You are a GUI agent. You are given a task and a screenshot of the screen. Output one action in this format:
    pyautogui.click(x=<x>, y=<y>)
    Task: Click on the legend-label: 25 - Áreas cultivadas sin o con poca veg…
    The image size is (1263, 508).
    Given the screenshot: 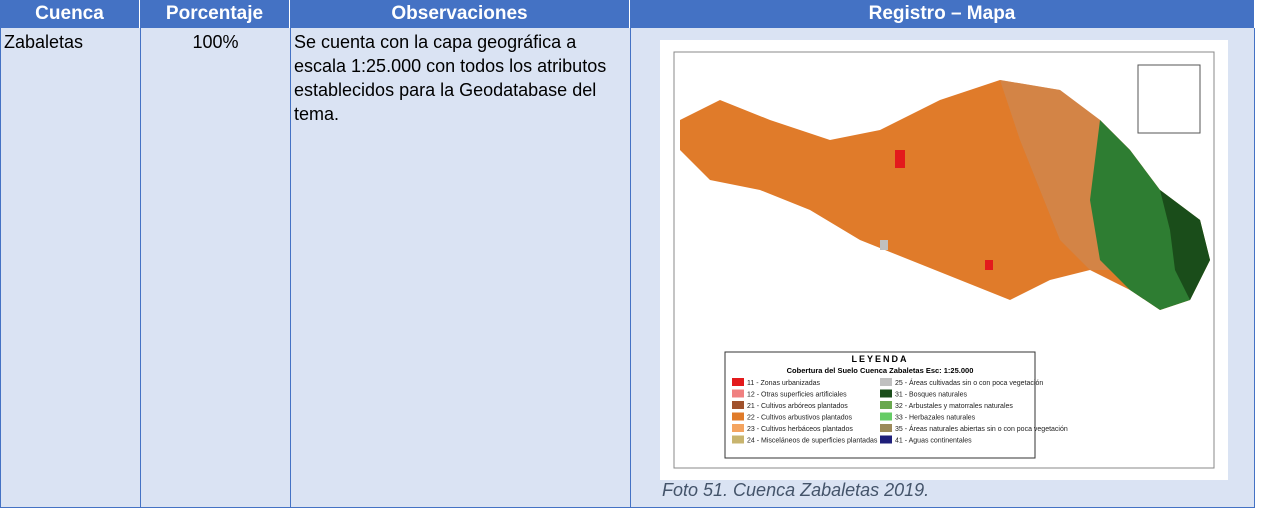 What is the action you would take?
    pyautogui.click(x=969, y=382)
    